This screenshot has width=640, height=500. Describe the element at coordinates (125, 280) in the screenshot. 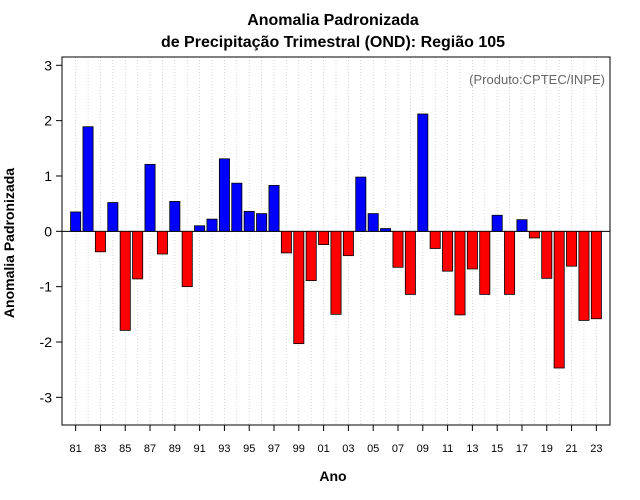

I see `bar-1985` at that location.